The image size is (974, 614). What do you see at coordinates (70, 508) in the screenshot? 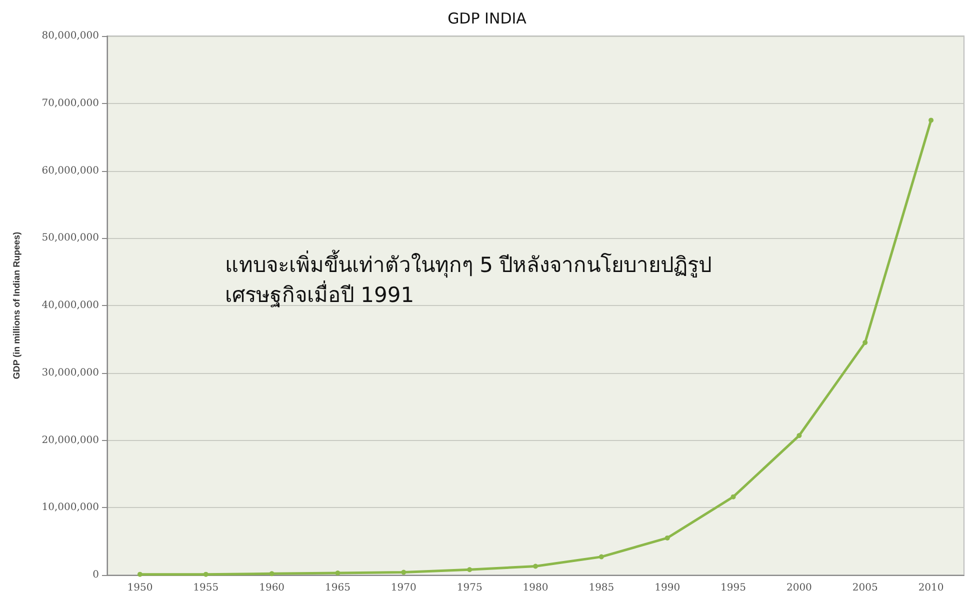
I see `y-tick-label: 10,000,000` at bounding box center [70, 508].